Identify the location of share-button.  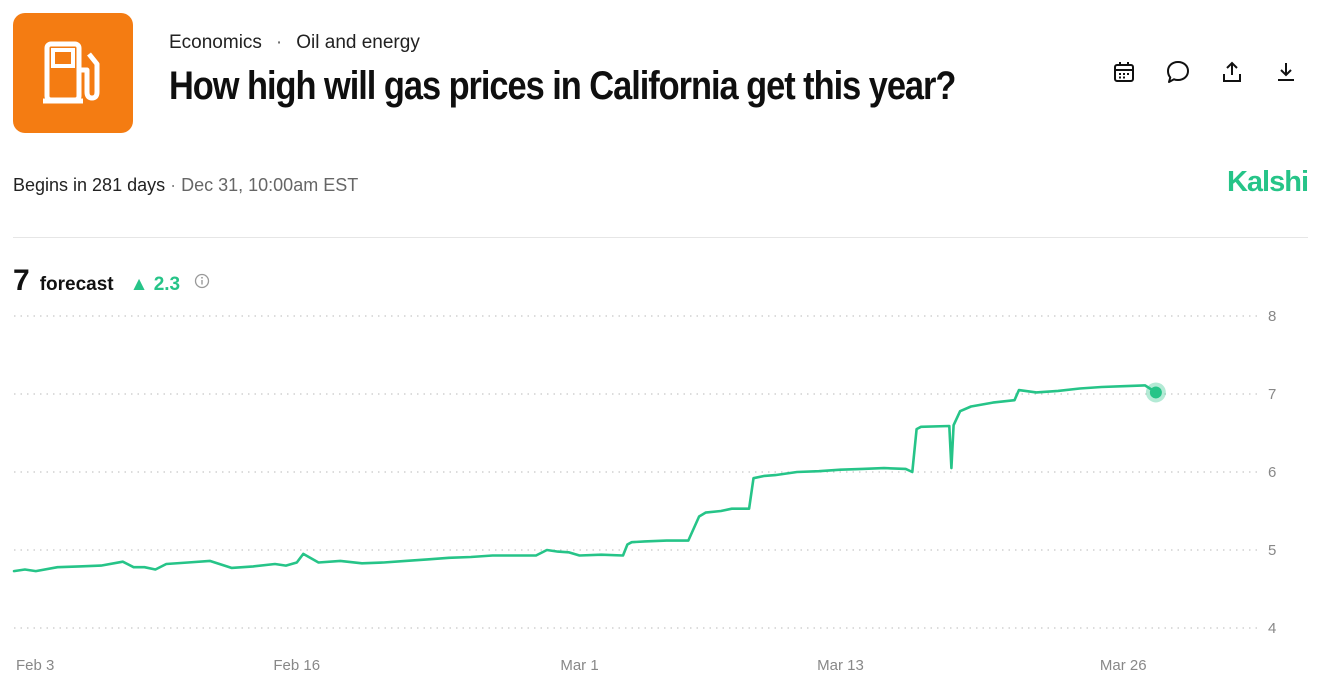
(1232, 72).